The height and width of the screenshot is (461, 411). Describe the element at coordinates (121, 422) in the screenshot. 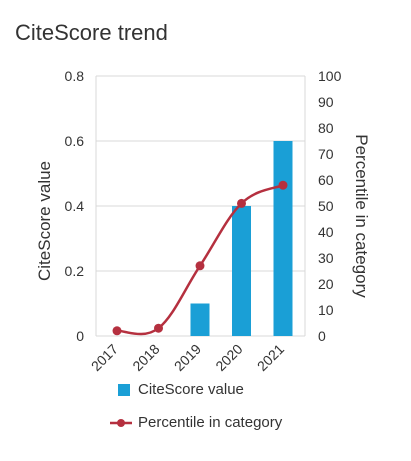

I see `line-marker-swatch-icon` at that location.